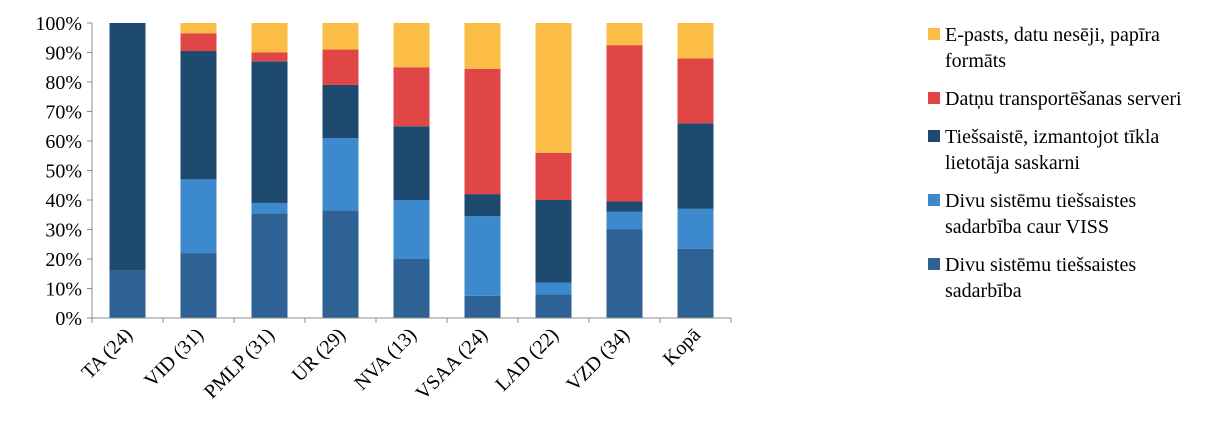 Image resolution: width=1219 pixels, height=432 pixels. I want to click on y-tick-label: 80%, so click(63, 83).